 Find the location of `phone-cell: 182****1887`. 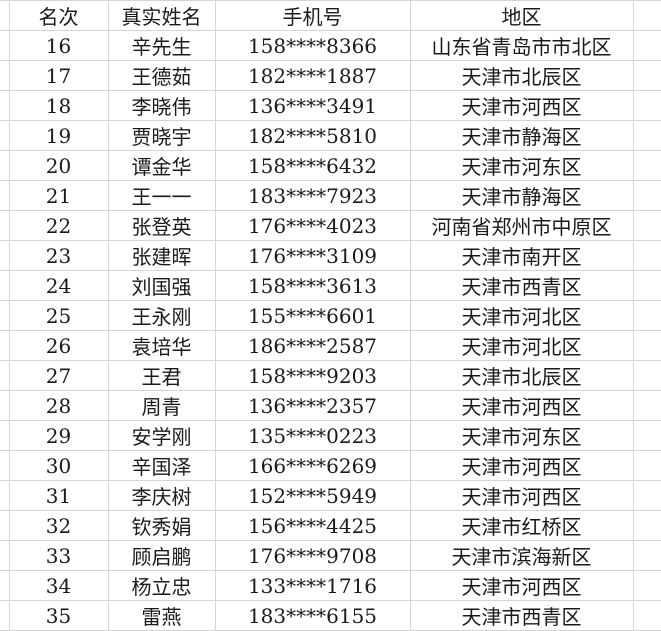

phone-cell: 182****1887 is located at coordinates (312, 75).